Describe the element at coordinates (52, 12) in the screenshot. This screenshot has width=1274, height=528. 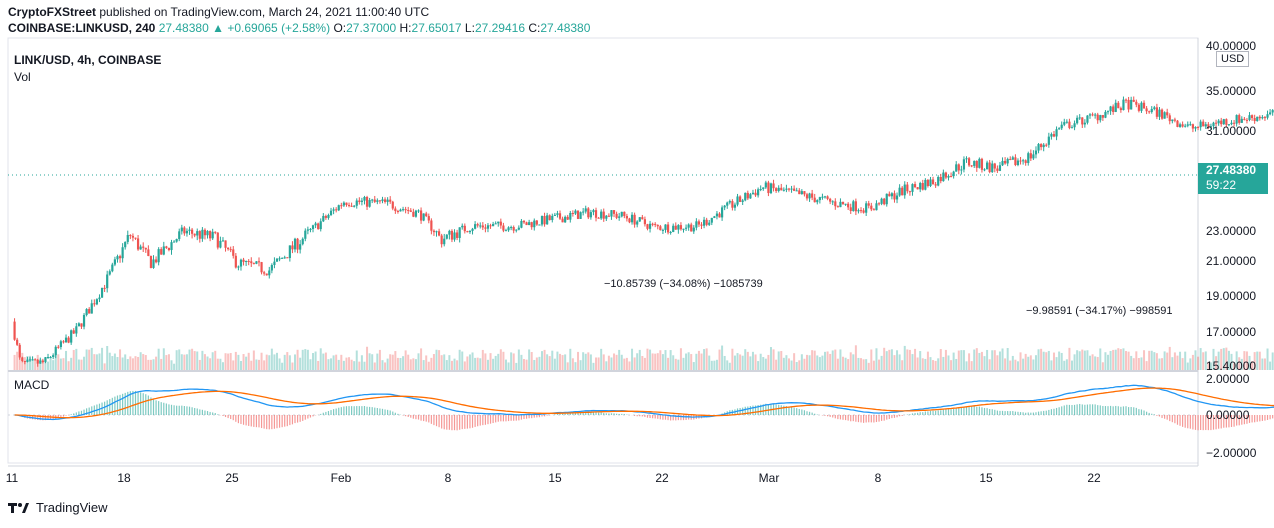
I see `publisher-name: CryptoFXStreet` at that location.